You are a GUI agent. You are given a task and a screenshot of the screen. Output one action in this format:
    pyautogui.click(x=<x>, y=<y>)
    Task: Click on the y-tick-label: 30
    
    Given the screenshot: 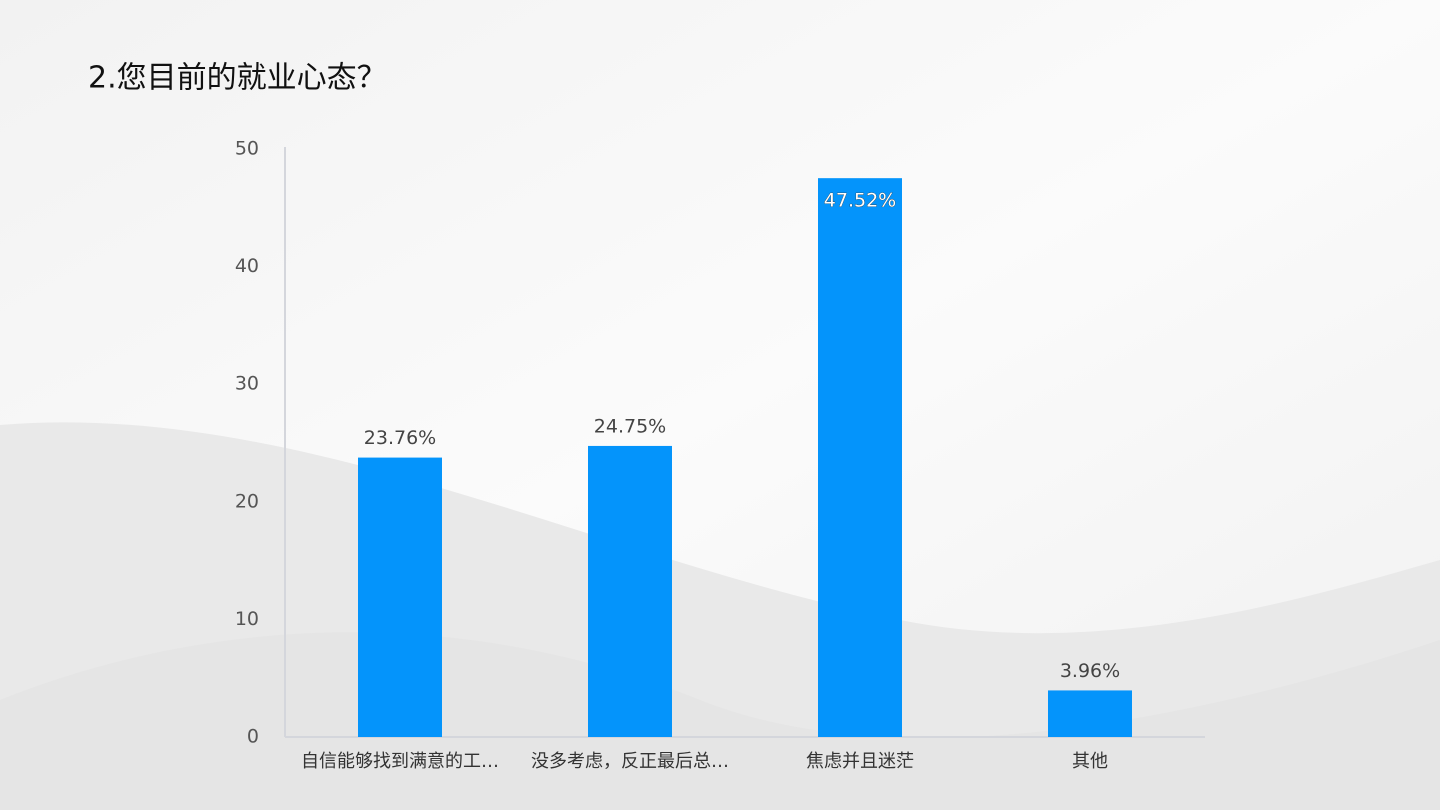 What is the action you would take?
    pyautogui.click(x=247, y=384)
    